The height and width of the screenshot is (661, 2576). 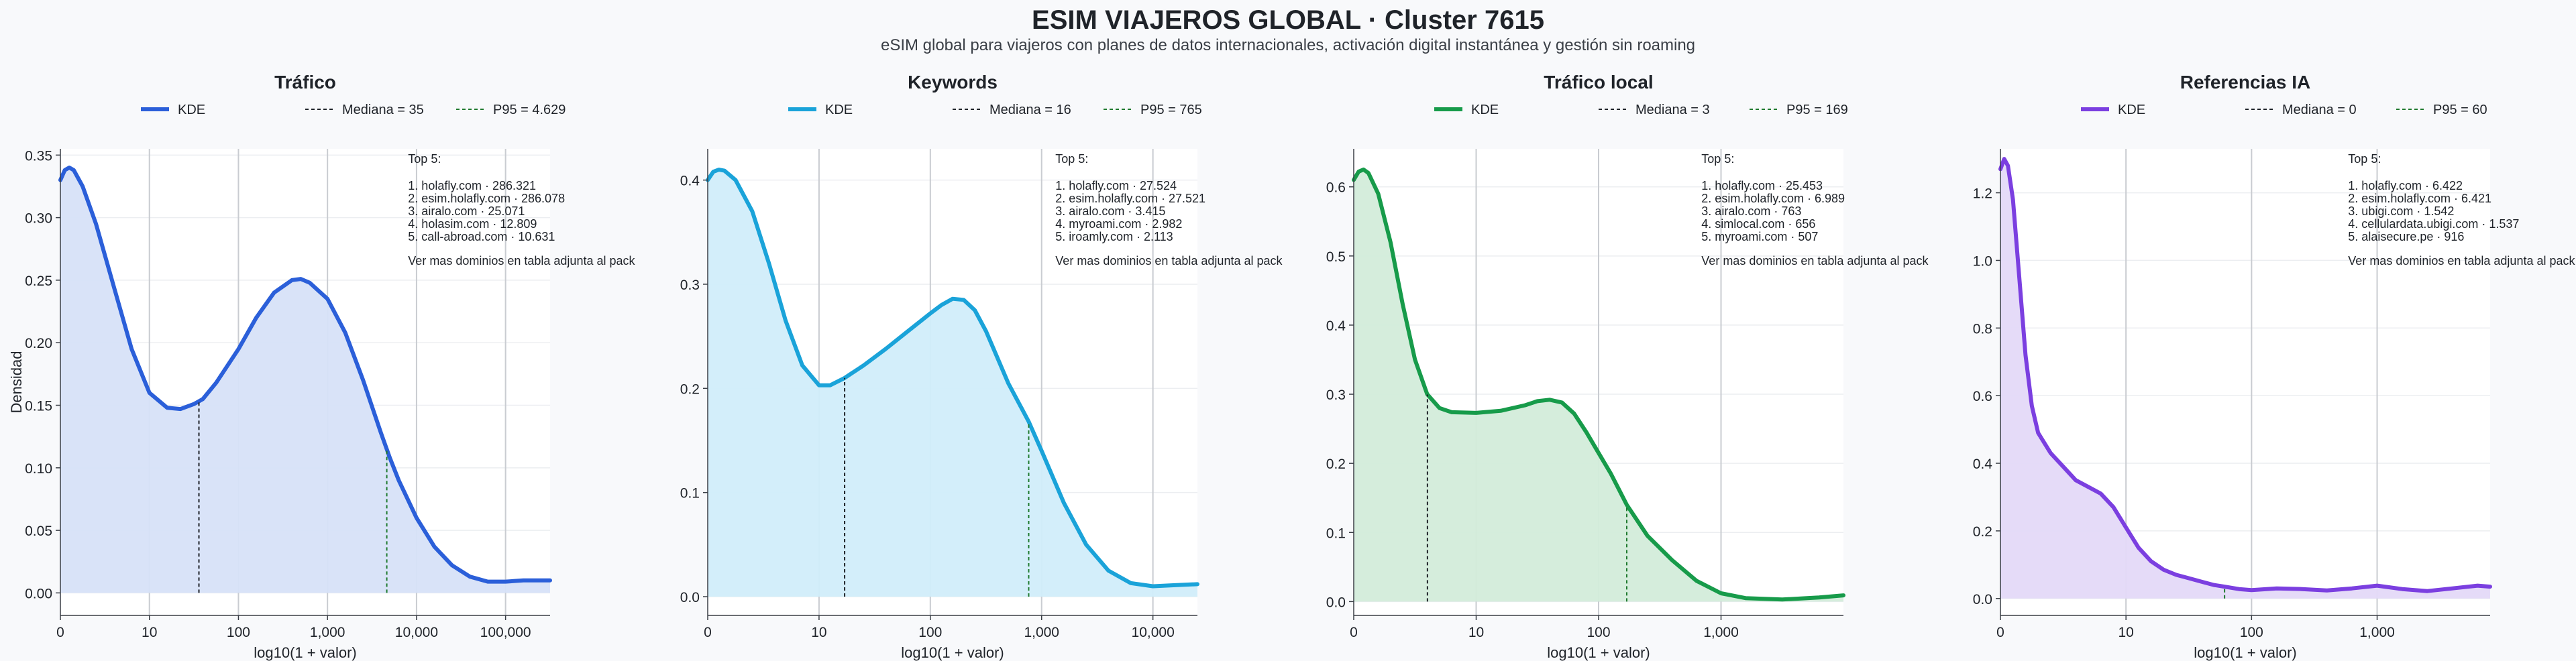 What do you see at coordinates (1288, 20) in the screenshot?
I see `chart-title: ESIM VIAJEROS GLOBAL · Cluster 7615` at bounding box center [1288, 20].